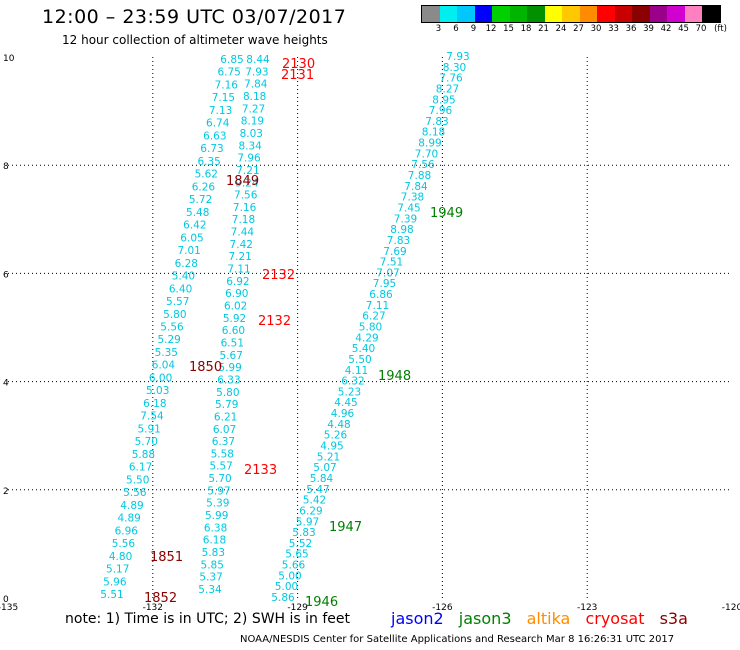 This screenshot has height=650, width=740. Describe the element at coordinates (111, 595) in the screenshot. I see `wave-height-value: 5.51` at that location.